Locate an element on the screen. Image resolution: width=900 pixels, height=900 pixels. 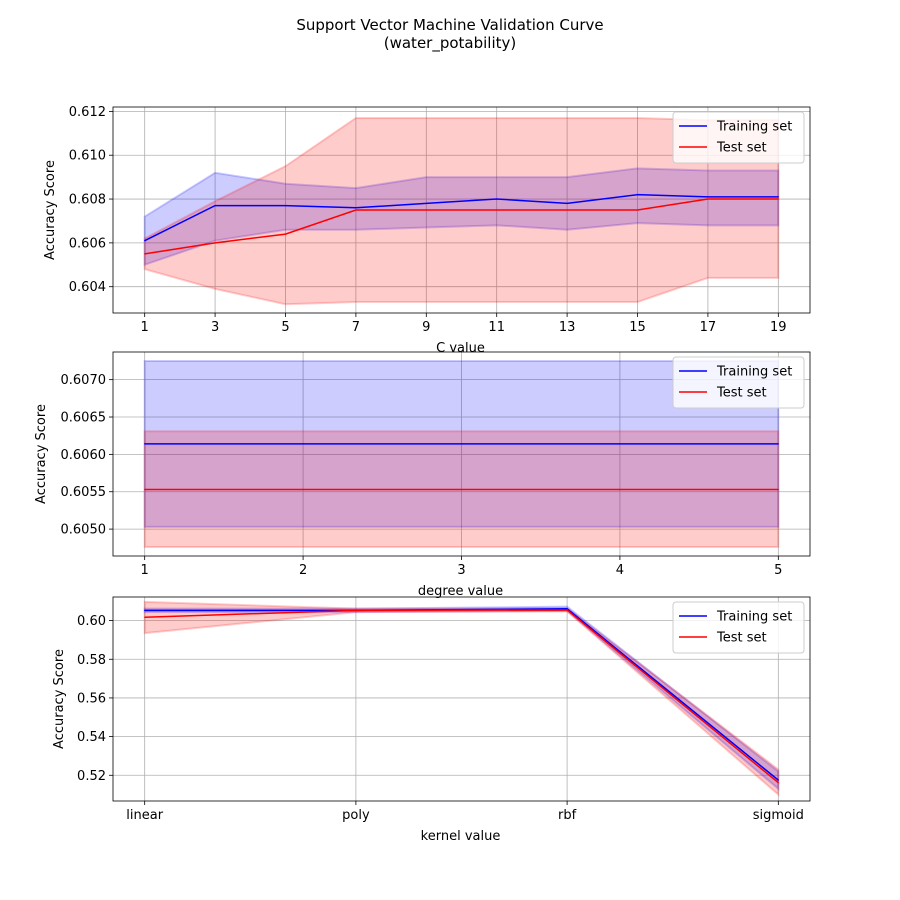
band-test-set is located at coordinates (461, 211).